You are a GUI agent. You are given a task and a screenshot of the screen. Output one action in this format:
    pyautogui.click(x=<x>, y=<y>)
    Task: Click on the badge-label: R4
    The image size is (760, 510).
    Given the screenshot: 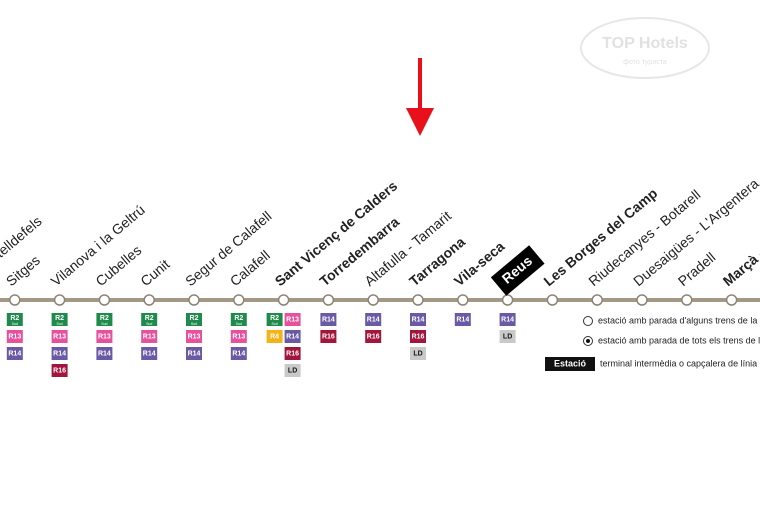 What is the action you would take?
    pyautogui.click(x=274, y=337)
    